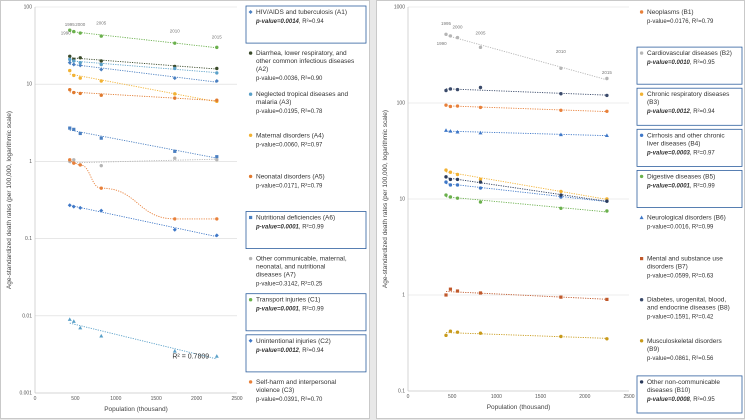 This screenshot has height=420, width=745. What do you see at coordinates (680, 22) in the screenshot?
I see `legend-stats-B1: p-value=0.0176, R²=0.79` at bounding box center [680, 22].